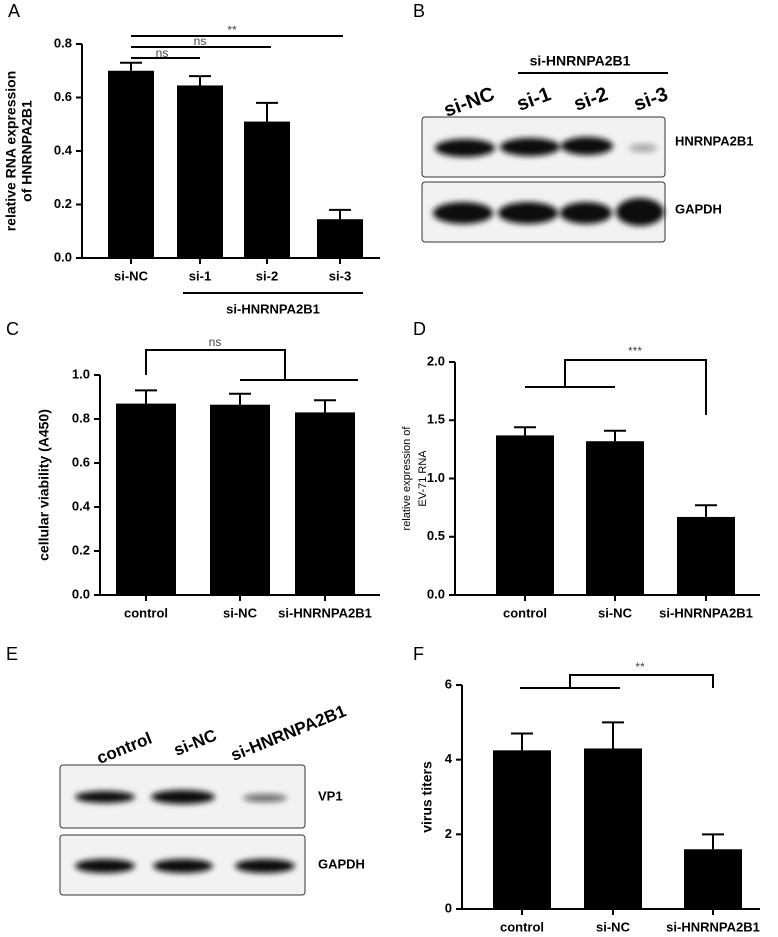 This screenshot has height=937, width=778. What do you see at coordinates (423, 478) in the screenshot?
I see `y-axis-label: EV-71 RNA` at bounding box center [423, 478].